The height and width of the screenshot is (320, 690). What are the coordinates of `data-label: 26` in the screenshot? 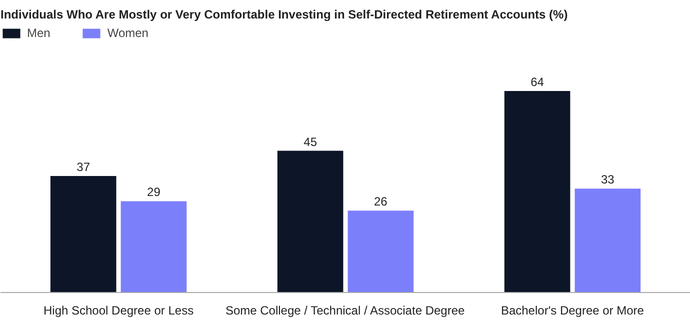 It's located at (381, 201).